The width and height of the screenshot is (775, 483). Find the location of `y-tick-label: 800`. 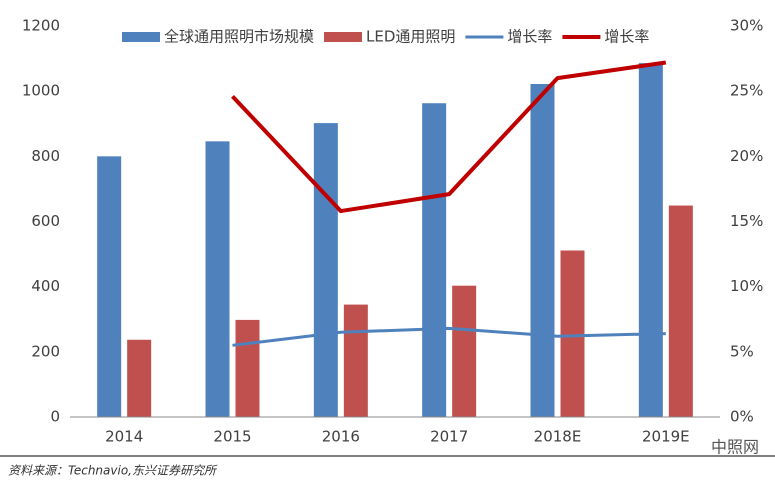

y-tick-label: 800 is located at coordinates (45, 156).